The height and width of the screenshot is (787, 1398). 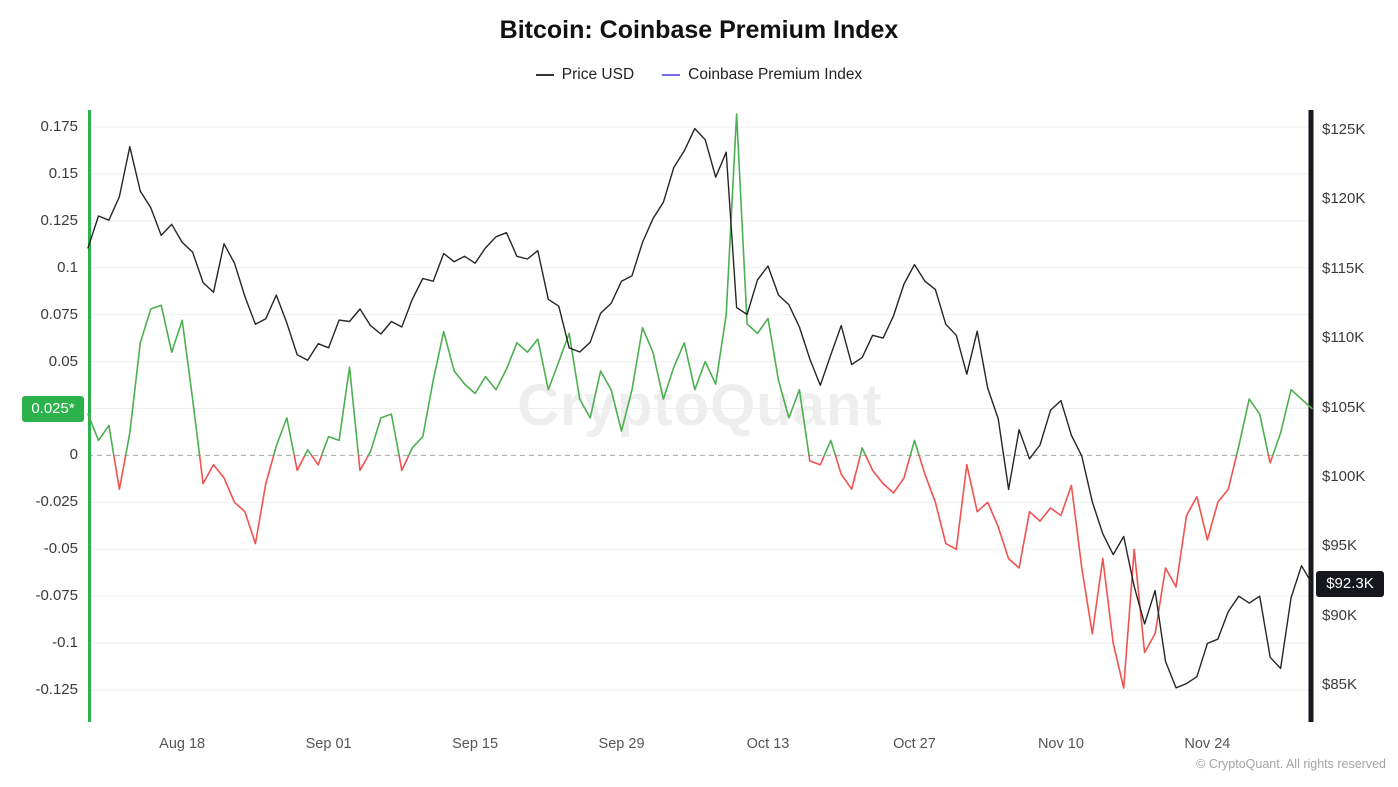 What do you see at coordinates (59, 126) in the screenshot?
I see `left-axis-tick-label: 0.175` at bounding box center [59, 126].